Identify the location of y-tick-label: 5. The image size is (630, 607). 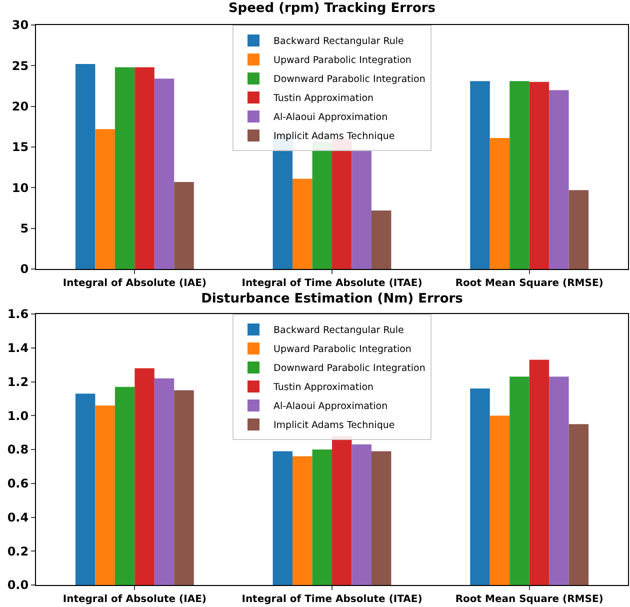
(24, 229).